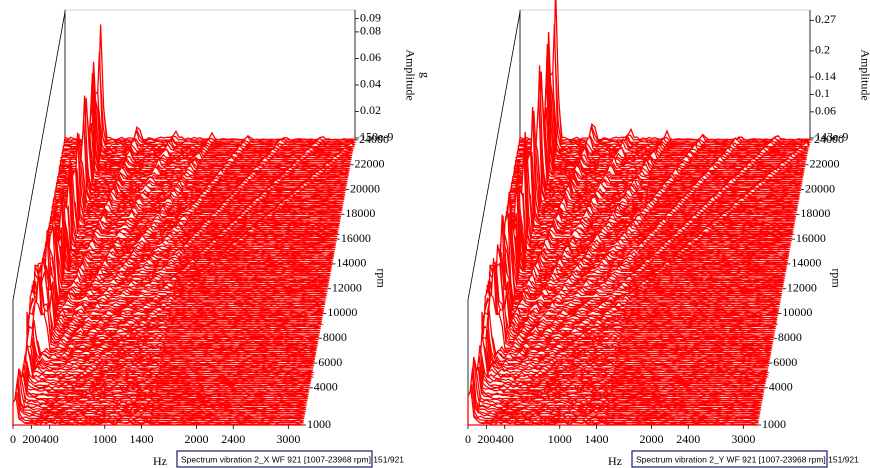  I want to click on z-tick-label: 4000, so click(326, 387).